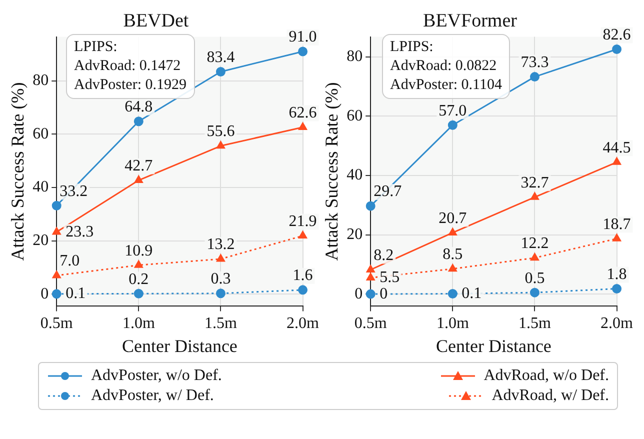  Describe the element at coordinates (152, 396) in the screenshot. I see `legend-label: AdvPoster, w/ Def.` at that location.